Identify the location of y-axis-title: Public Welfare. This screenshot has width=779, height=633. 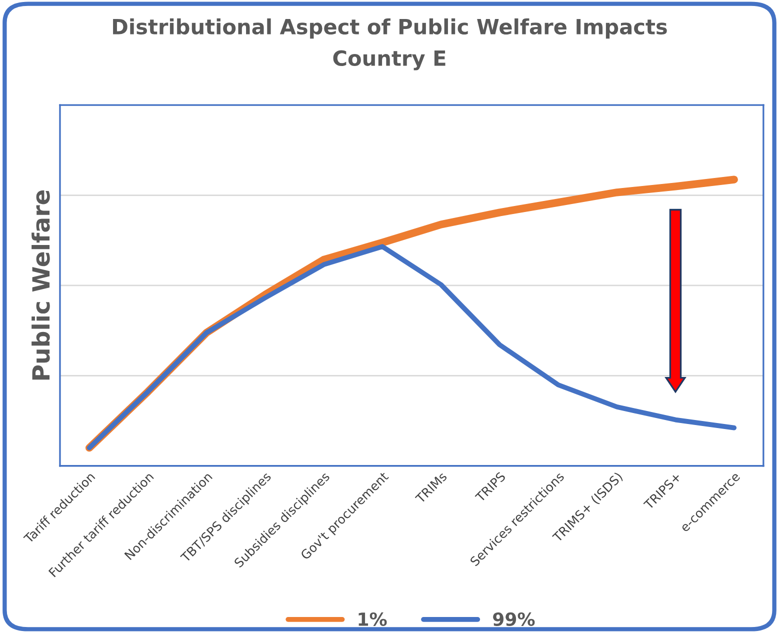
(41, 285).